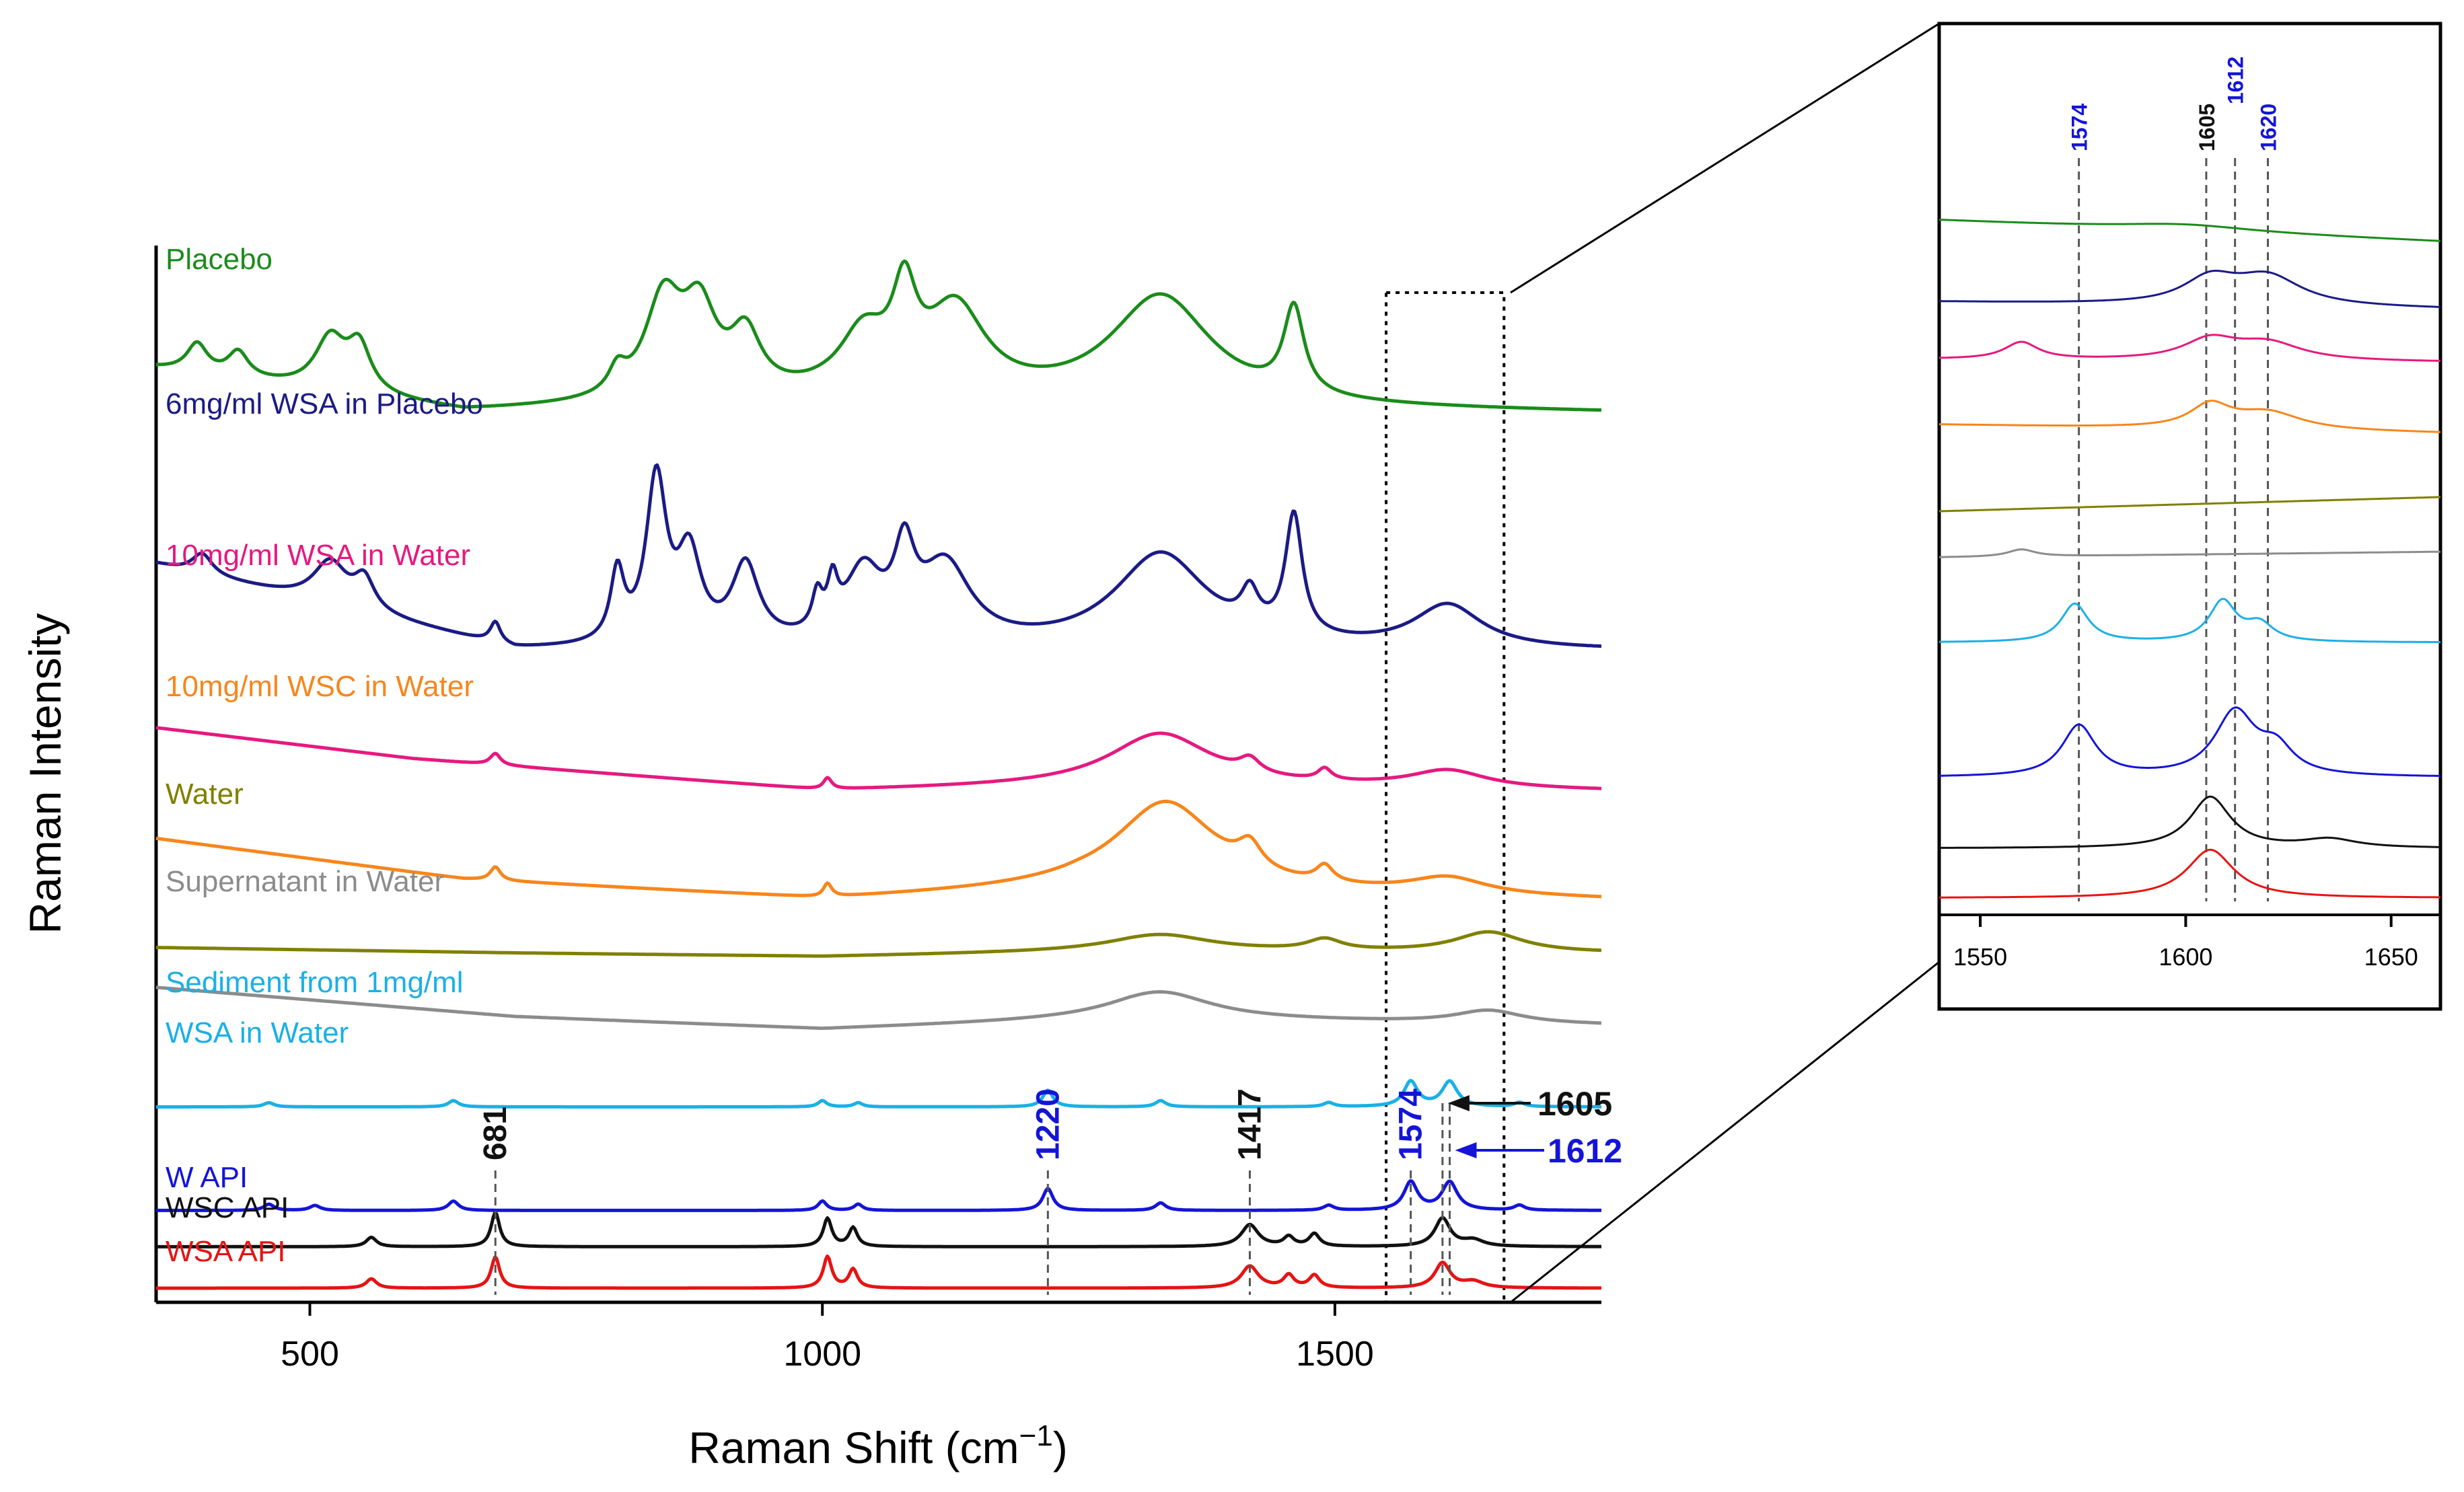 The image size is (2464, 1492). What do you see at coordinates (2207, 127) in the screenshot?
I see `inset-peak-label-1605: 1605` at bounding box center [2207, 127].